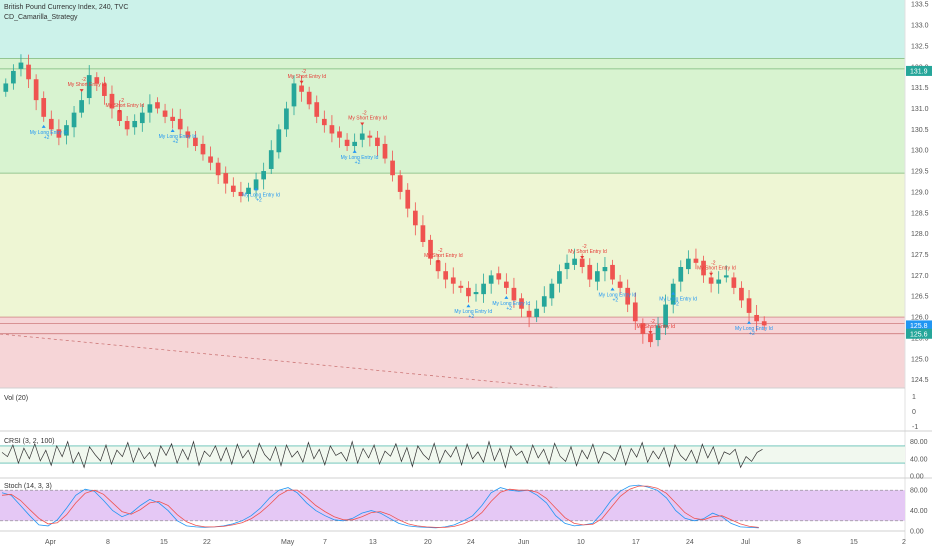  Describe the element at coordinates (919, 326) in the screenshot. I see `price-tag-label: 125.8` at that location.